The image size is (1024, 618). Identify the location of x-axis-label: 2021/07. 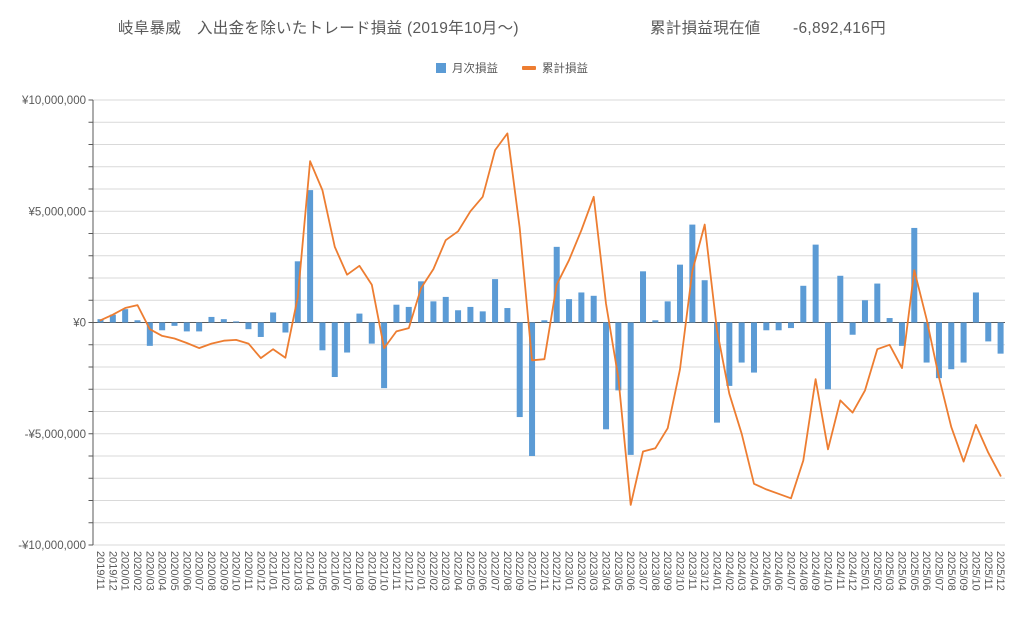
(347, 571).